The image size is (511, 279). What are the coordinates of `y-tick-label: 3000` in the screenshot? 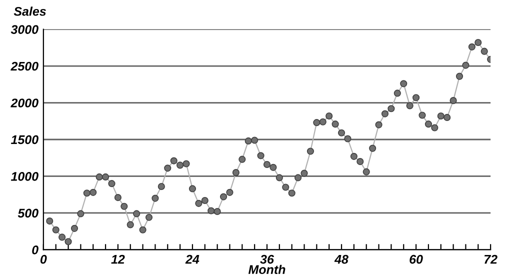 It's located at (24, 29).